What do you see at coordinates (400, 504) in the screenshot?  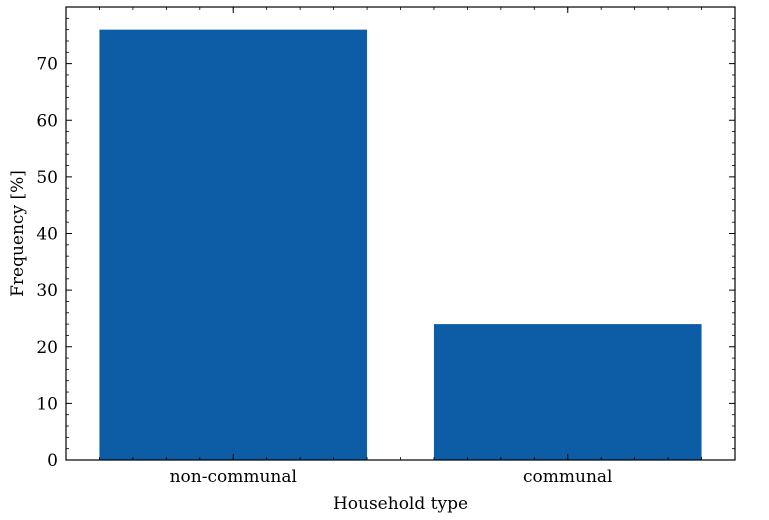 I see `x-axis-label: Household type` at bounding box center [400, 504].